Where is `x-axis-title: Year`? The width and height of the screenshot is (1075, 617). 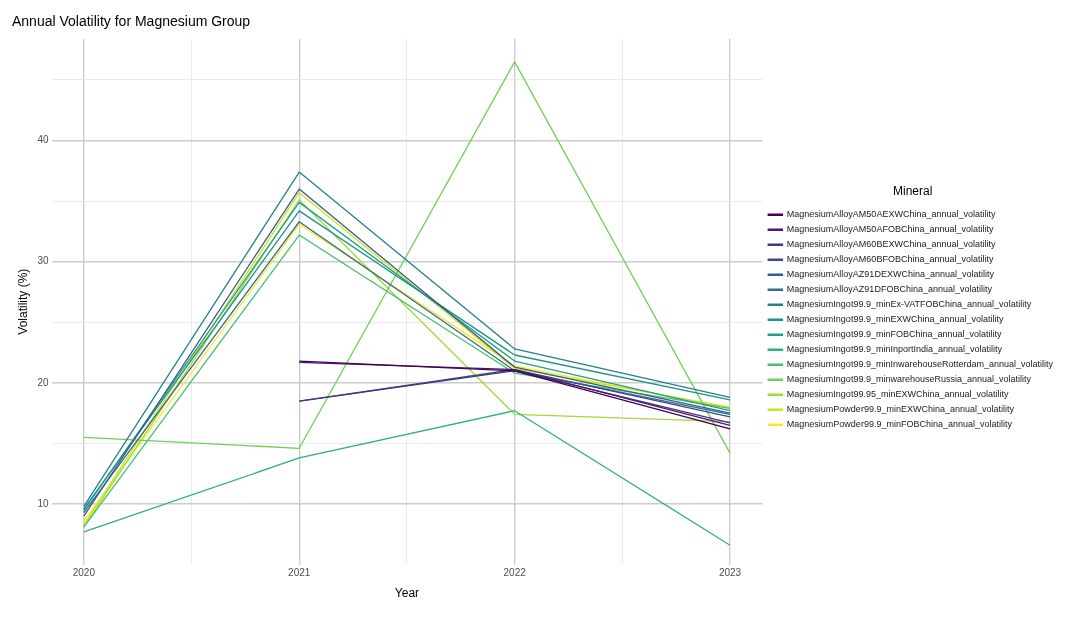
x-axis-title: Year is located at coordinates (407, 593).